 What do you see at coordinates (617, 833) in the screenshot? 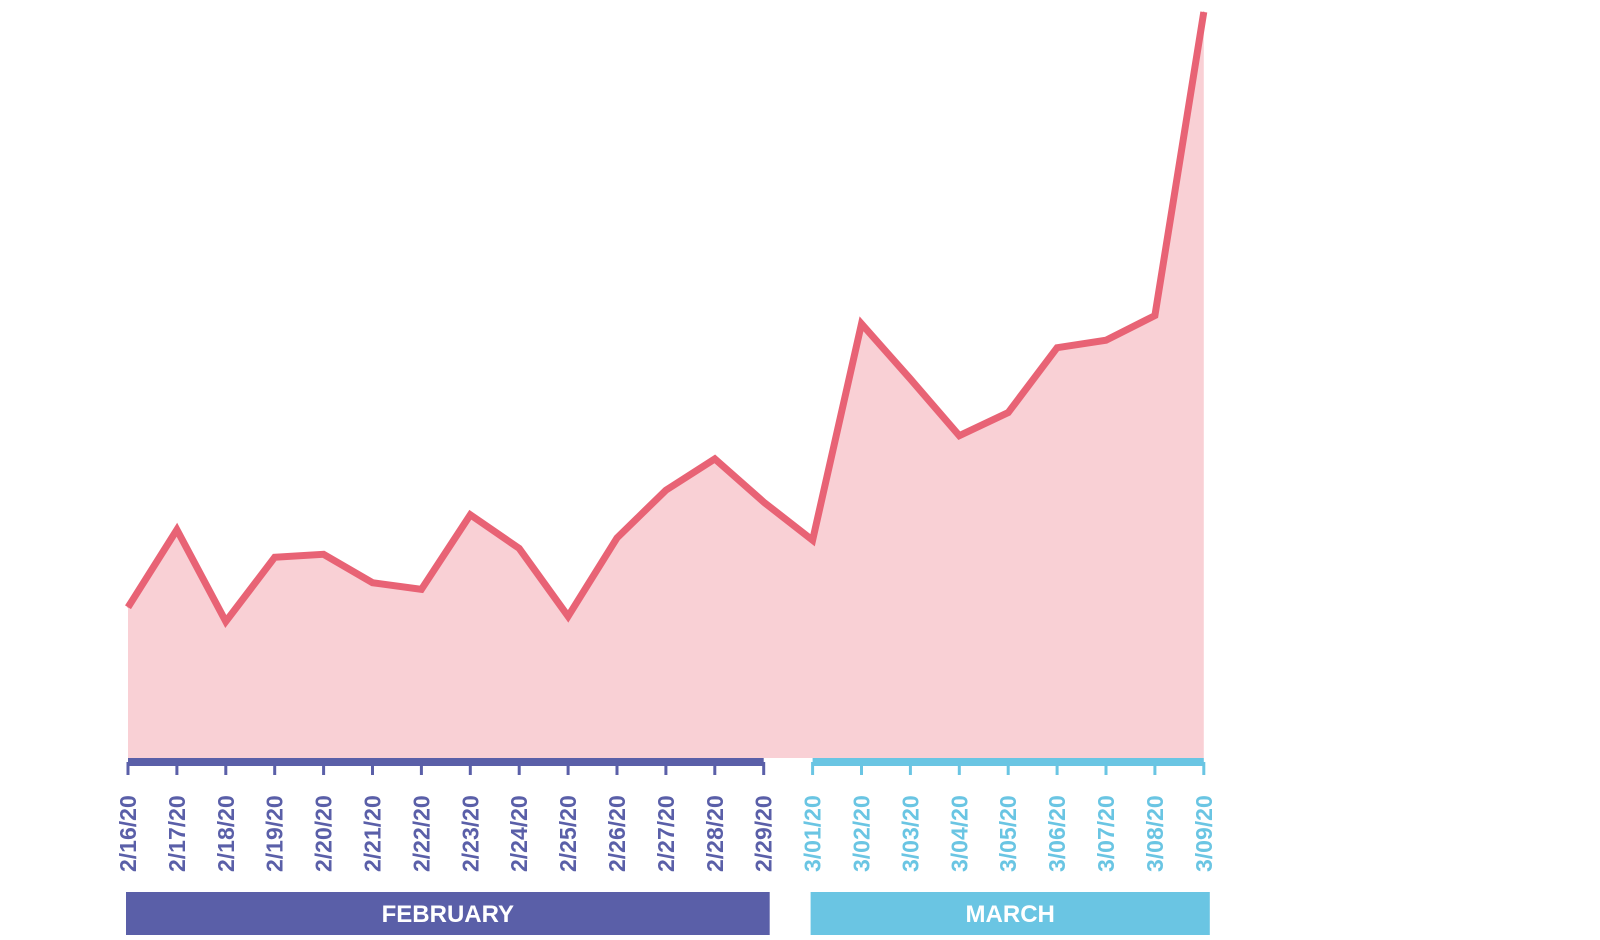
I see `x-tick-label: 2/26/20` at bounding box center [617, 833].